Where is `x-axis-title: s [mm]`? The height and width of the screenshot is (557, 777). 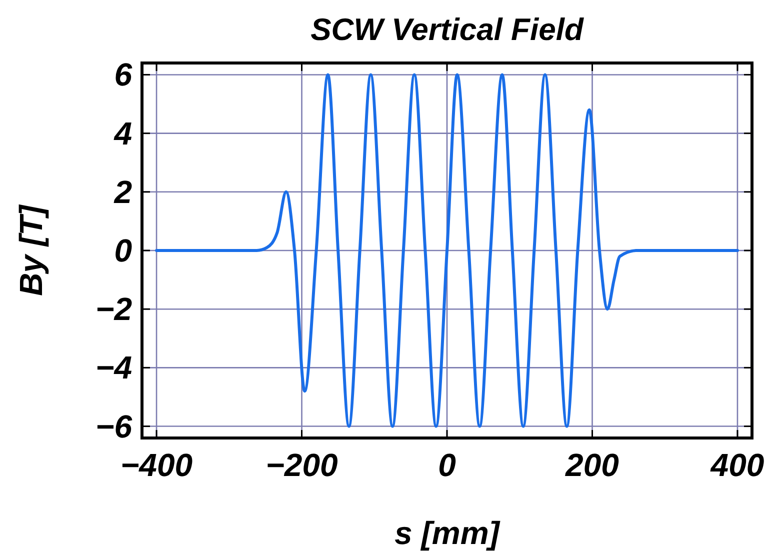 x-axis-title: s [mm] is located at coordinates (447, 533).